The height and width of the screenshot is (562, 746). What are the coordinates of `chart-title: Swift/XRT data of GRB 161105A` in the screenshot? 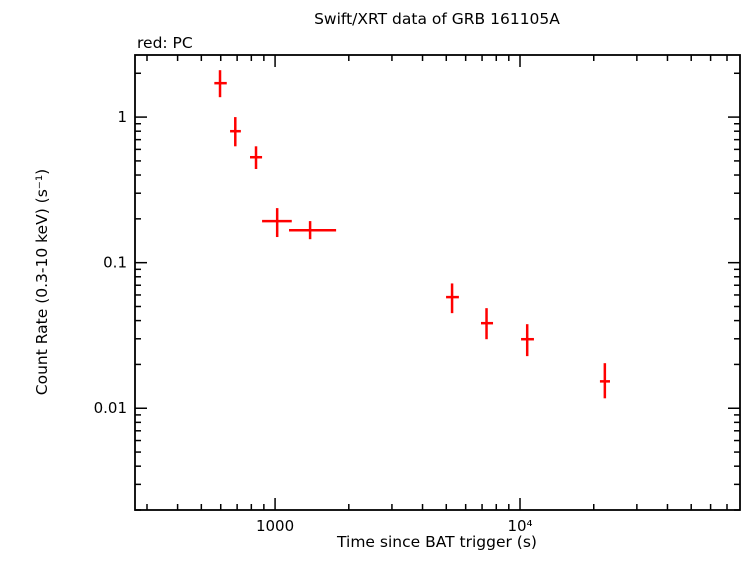 It's located at (437, 19).